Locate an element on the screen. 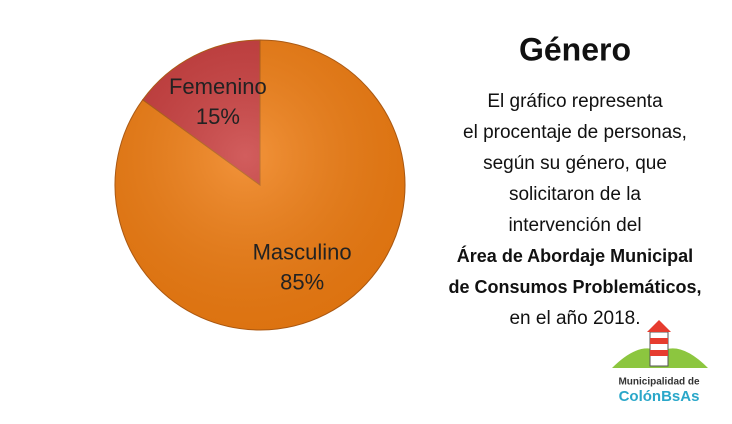 The height and width of the screenshot is (424, 732). slice-label: Femenino is located at coordinates (218, 86).